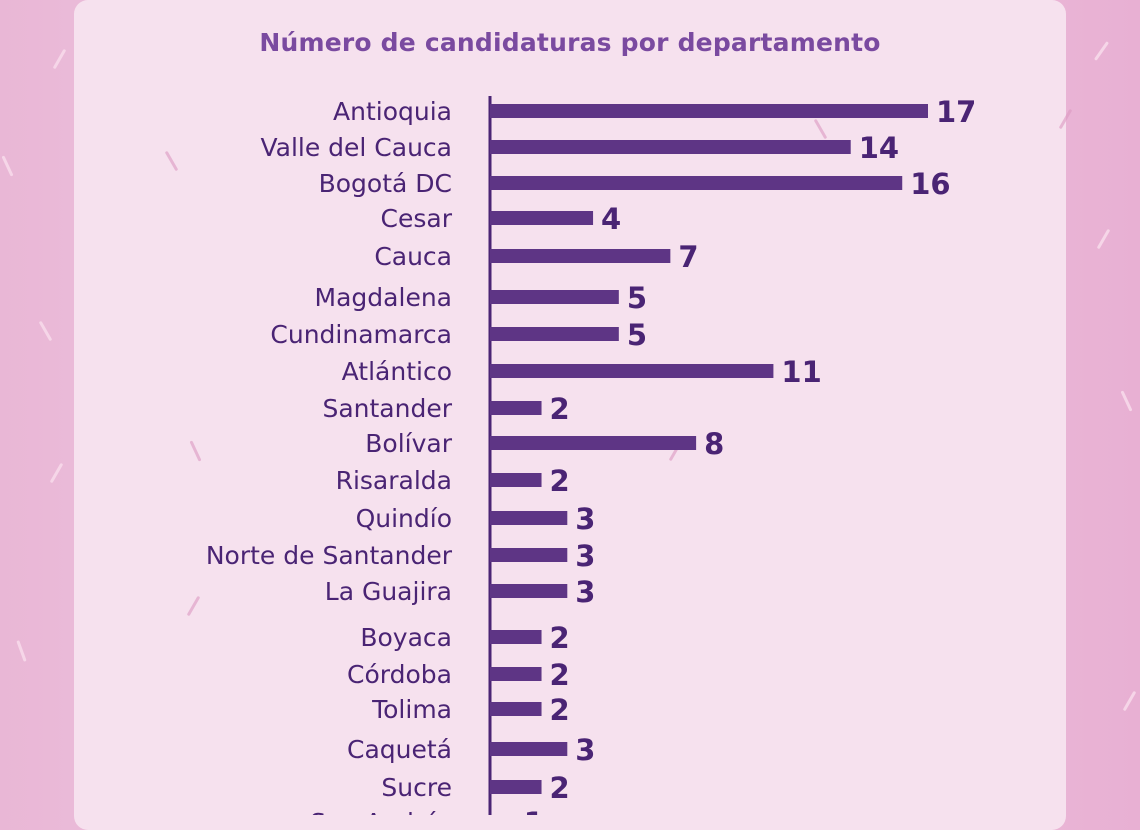 The image size is (1140, 830). What do you see at coordinates (411, 709) in the screenshot?
I see `category-label: Tolima` at bounding box center [411, 709].